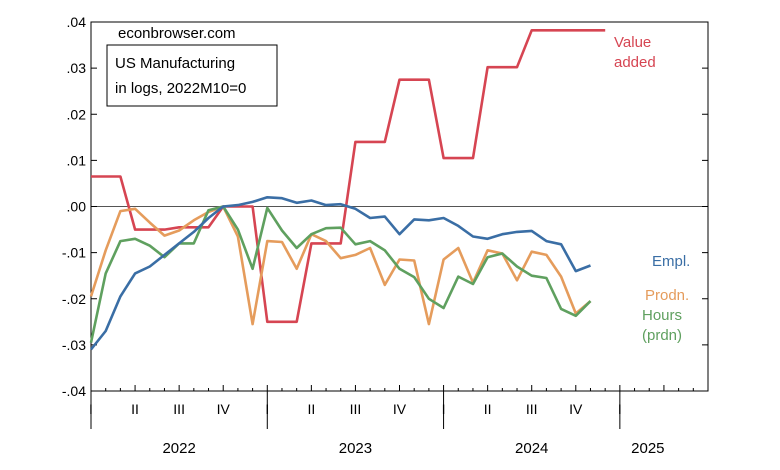 This screenshot has height=470, width=780. I want to click on watermark: econbrowser.com, so click(177, 33).